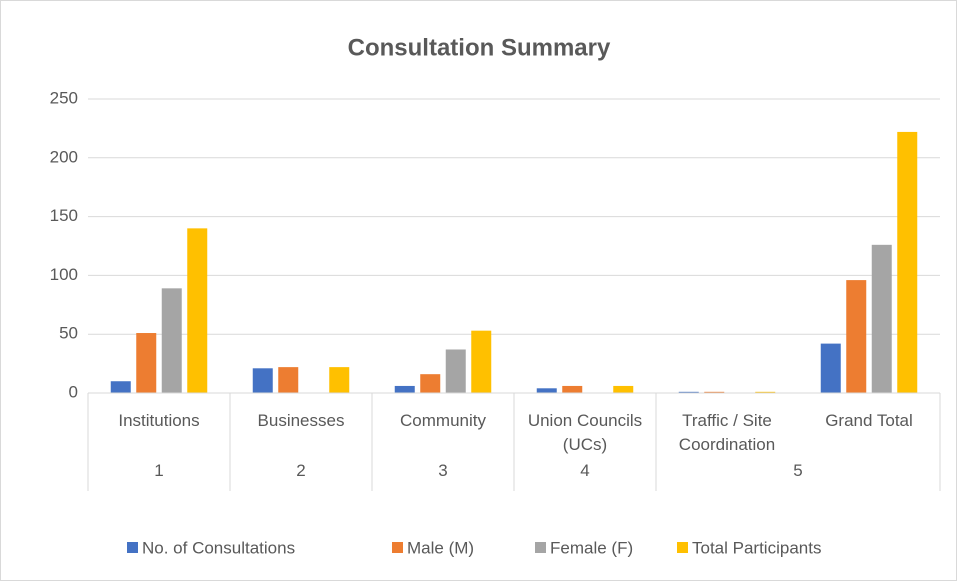 The height and width of the screenshot is (581, 957). I want to click on y-tick-label: 100, so click(64, 274).